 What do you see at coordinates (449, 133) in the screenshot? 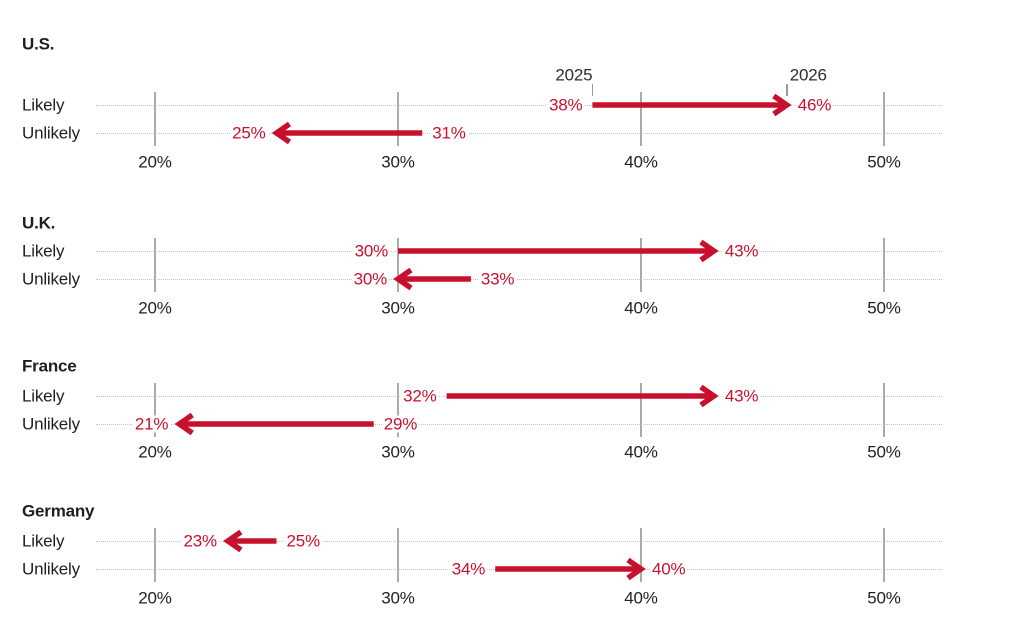
I see `value-label-start: 31%` at bounding box center [449, 133].